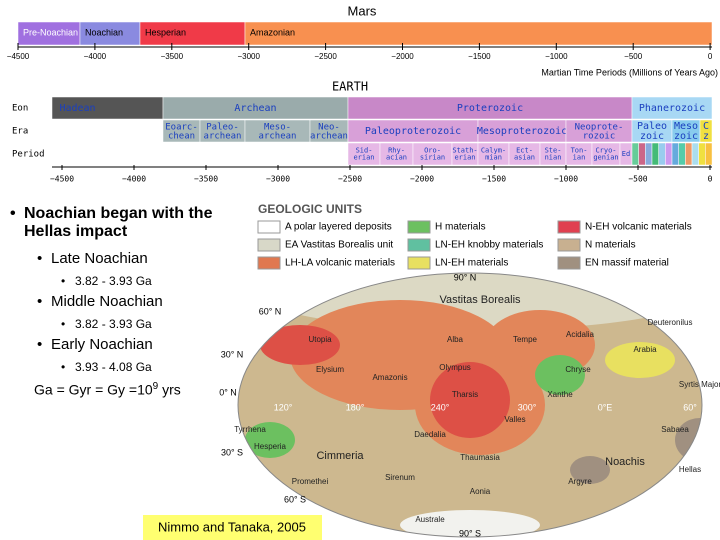 This screenshot has height=540, width=720. Describe the element at coordinates (277, 127) in the screenshot. I see `era-label-line: Meso-` at that location.